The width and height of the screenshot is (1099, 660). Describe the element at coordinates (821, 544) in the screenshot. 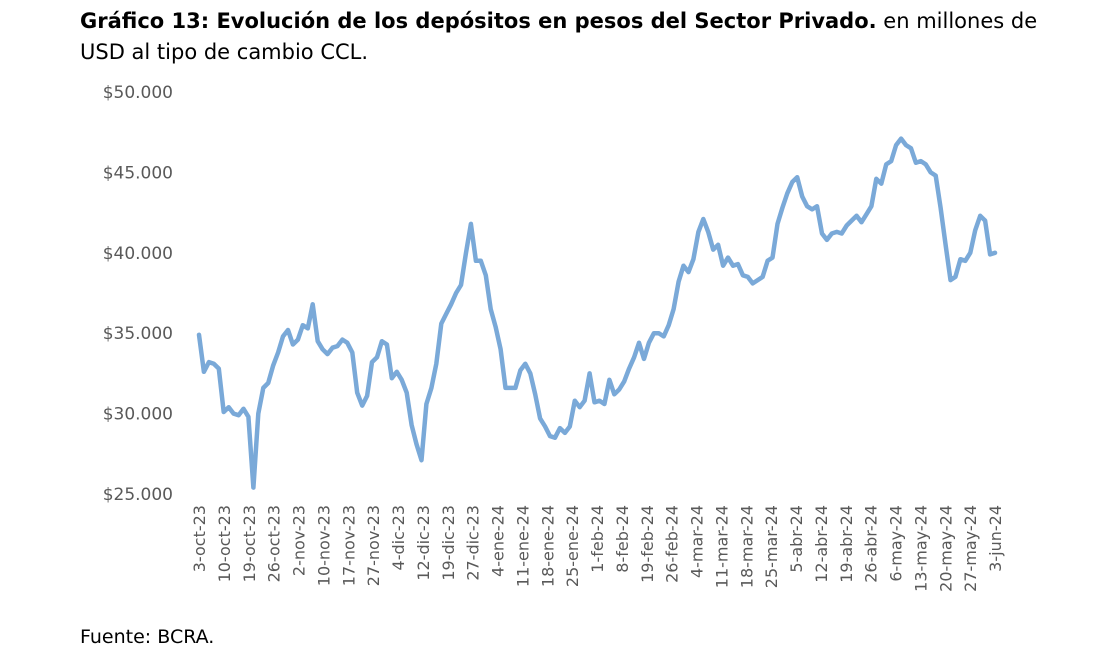

I see `x-tick-label: 12-abr-24` at that location.